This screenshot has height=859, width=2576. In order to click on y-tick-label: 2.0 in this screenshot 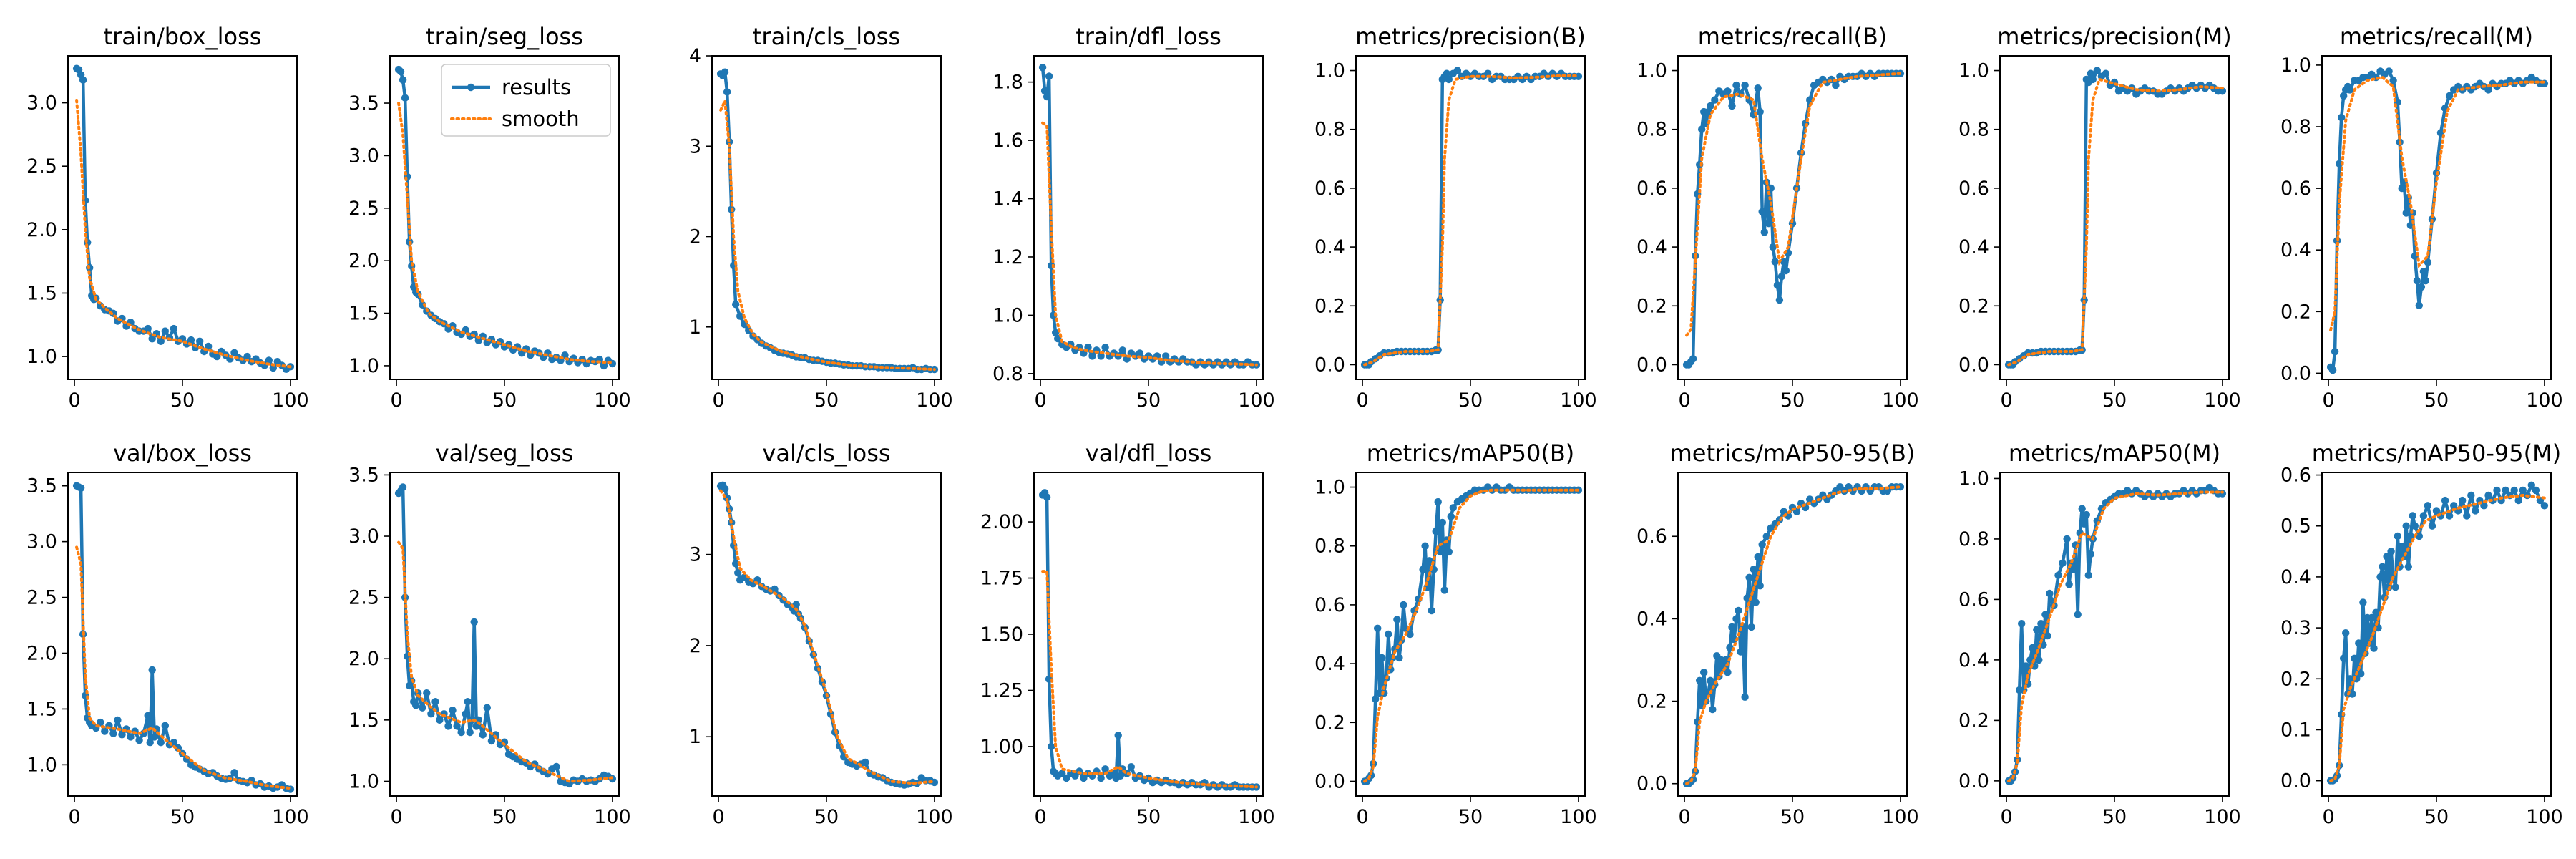, I will do `click(41, 230)`.